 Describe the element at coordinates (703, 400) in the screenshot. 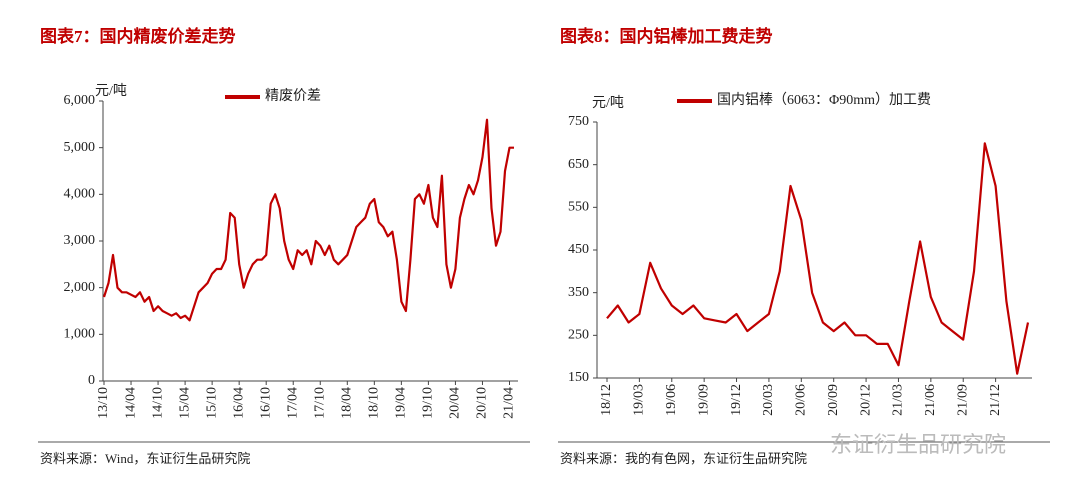

I see `x-tick-label: 19/09` at that location.